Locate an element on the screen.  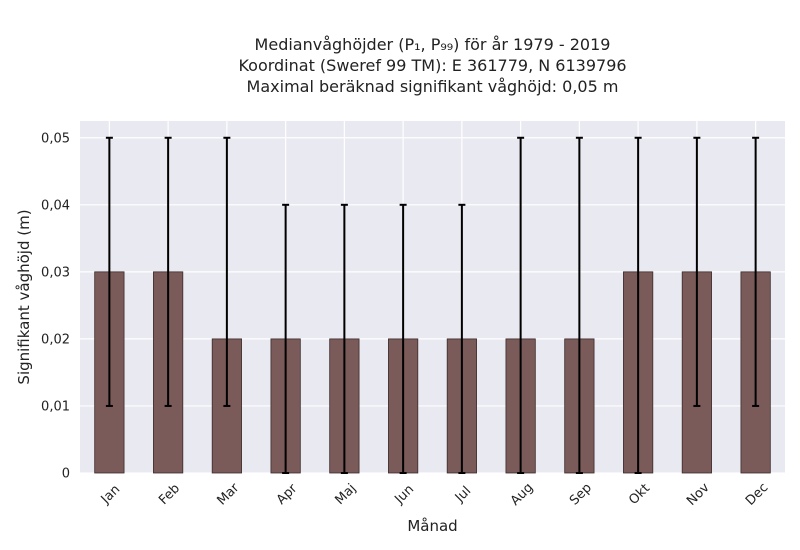
error-bar-maj is located at coordinates (344, 338).